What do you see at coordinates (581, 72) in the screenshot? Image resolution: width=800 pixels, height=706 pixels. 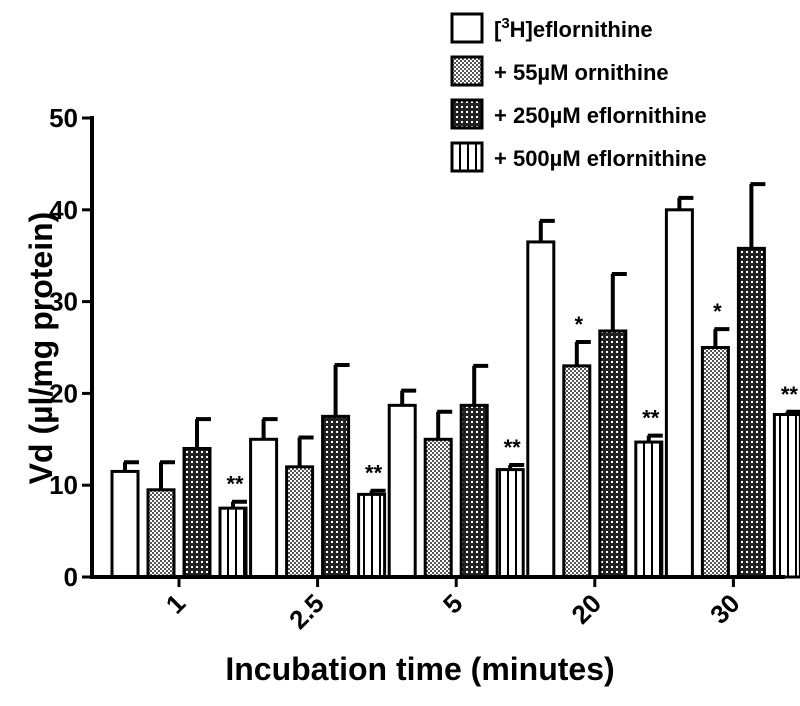 I see `legend-label: + 55µM ornithine` at bounding box center [581, 72].